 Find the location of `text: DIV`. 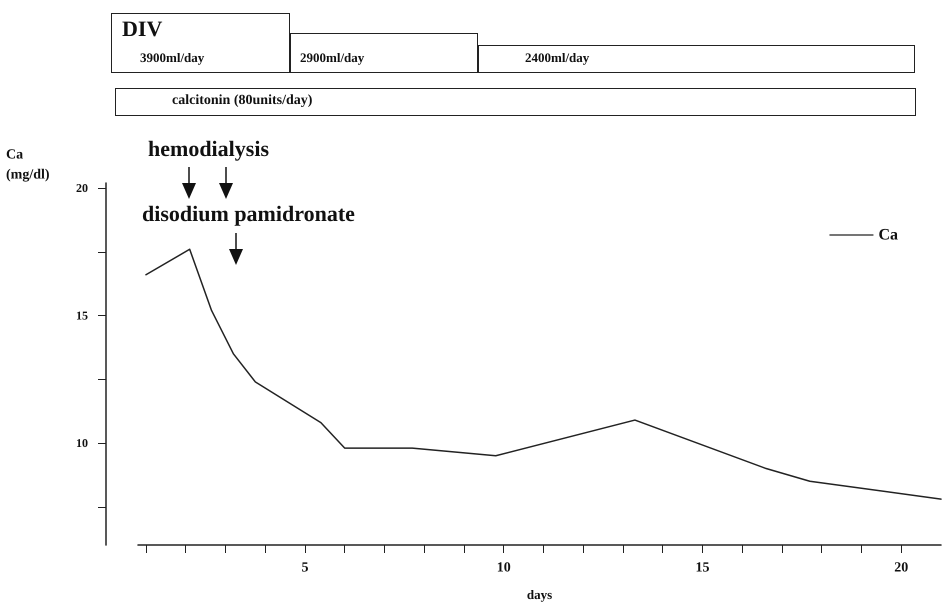

text: DIV is located at coordinates (142, 29).